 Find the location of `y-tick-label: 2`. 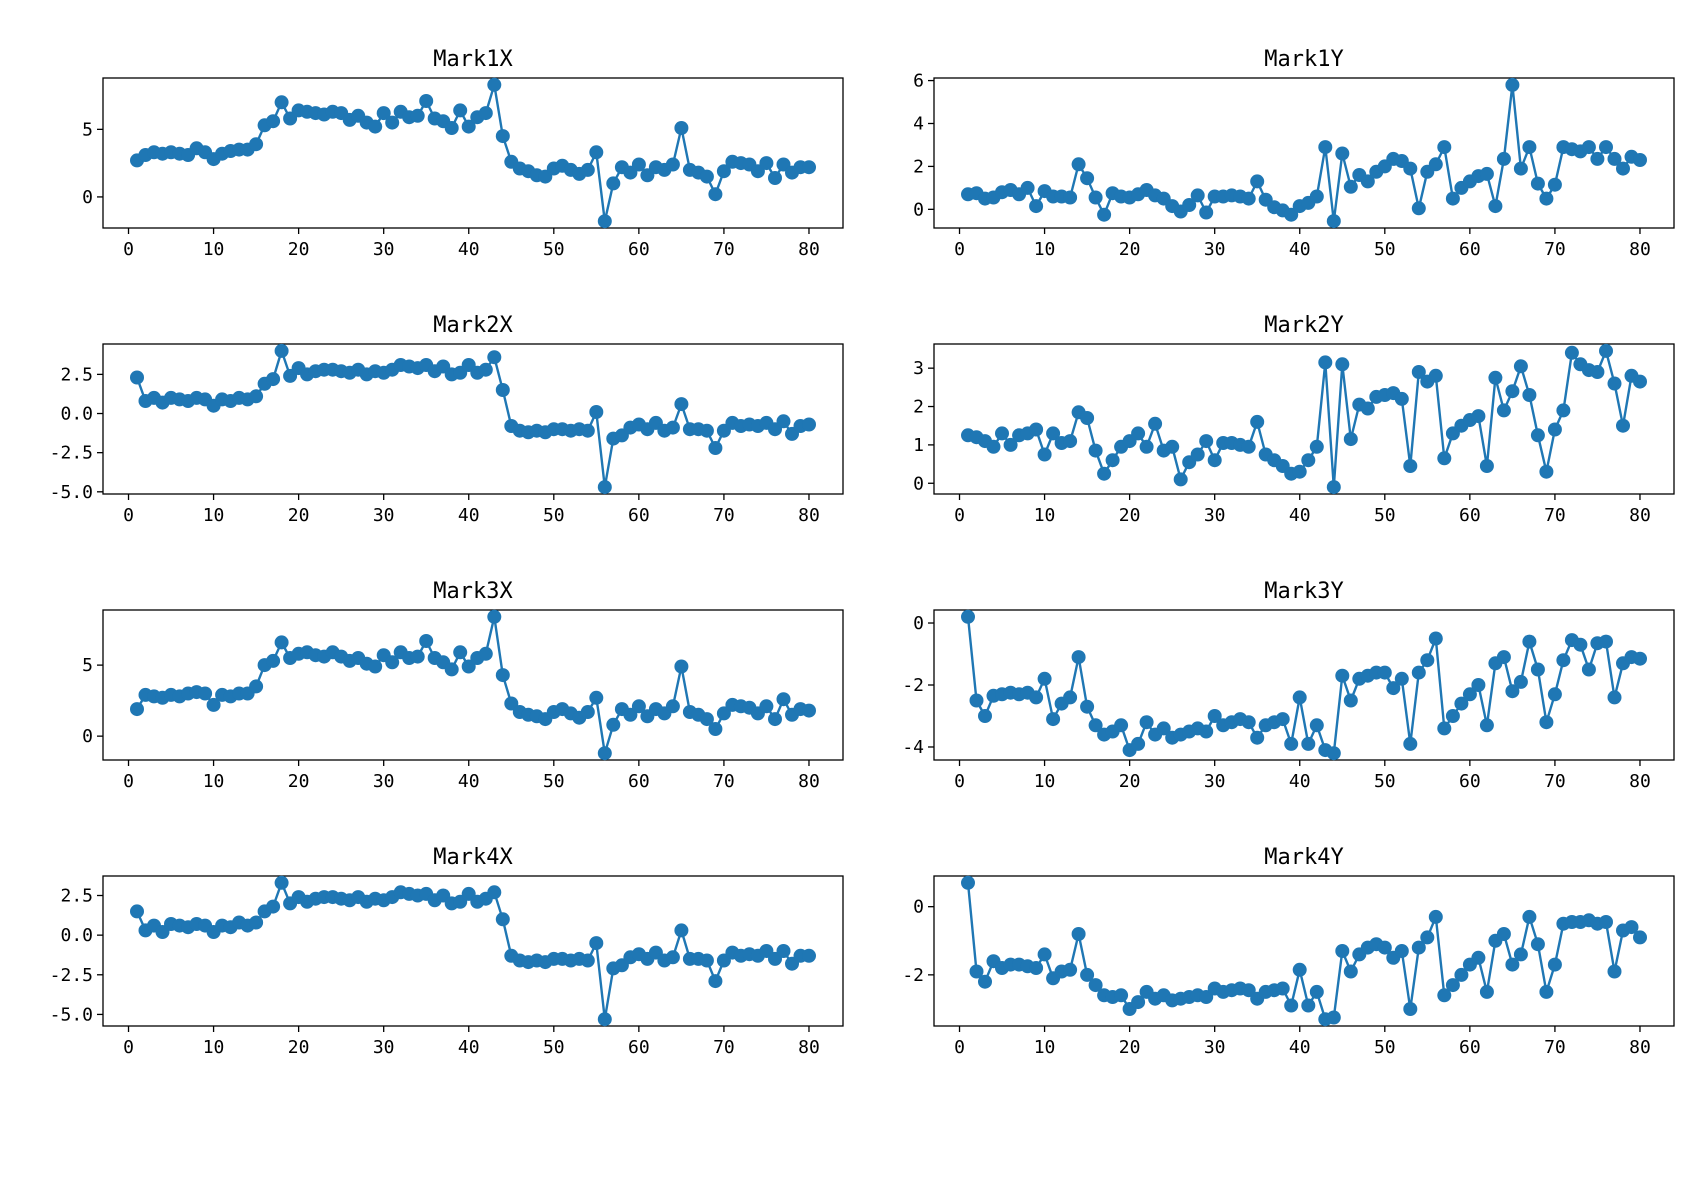

y-tick-label: 2 is located at coordinates (918, 407).